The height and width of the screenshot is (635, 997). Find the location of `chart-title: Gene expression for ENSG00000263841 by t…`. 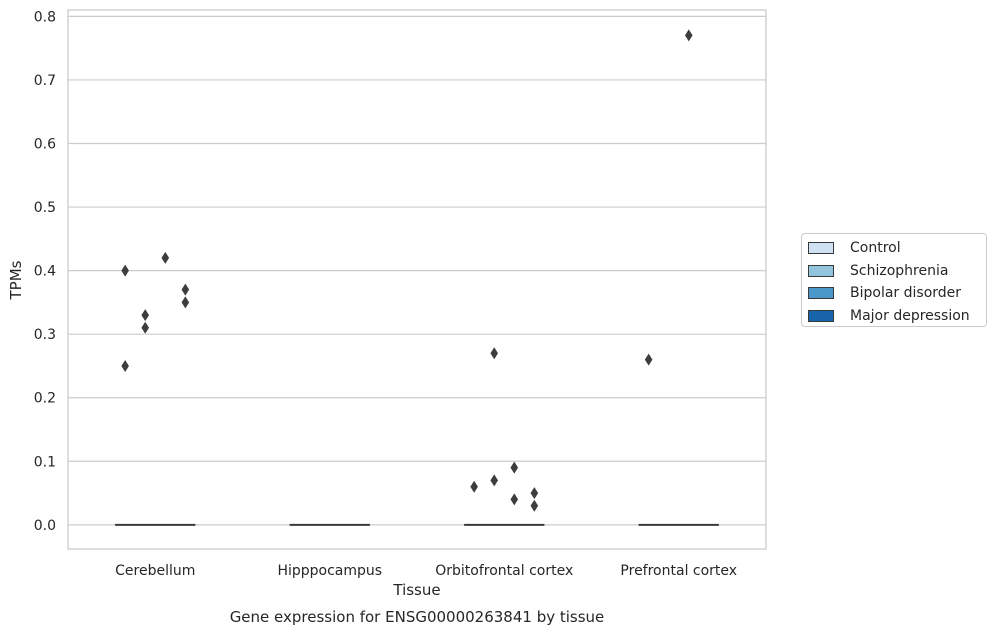

chart-title: Gene expression for ENSG00000263841 by t… is located at coordinates (417, 617).